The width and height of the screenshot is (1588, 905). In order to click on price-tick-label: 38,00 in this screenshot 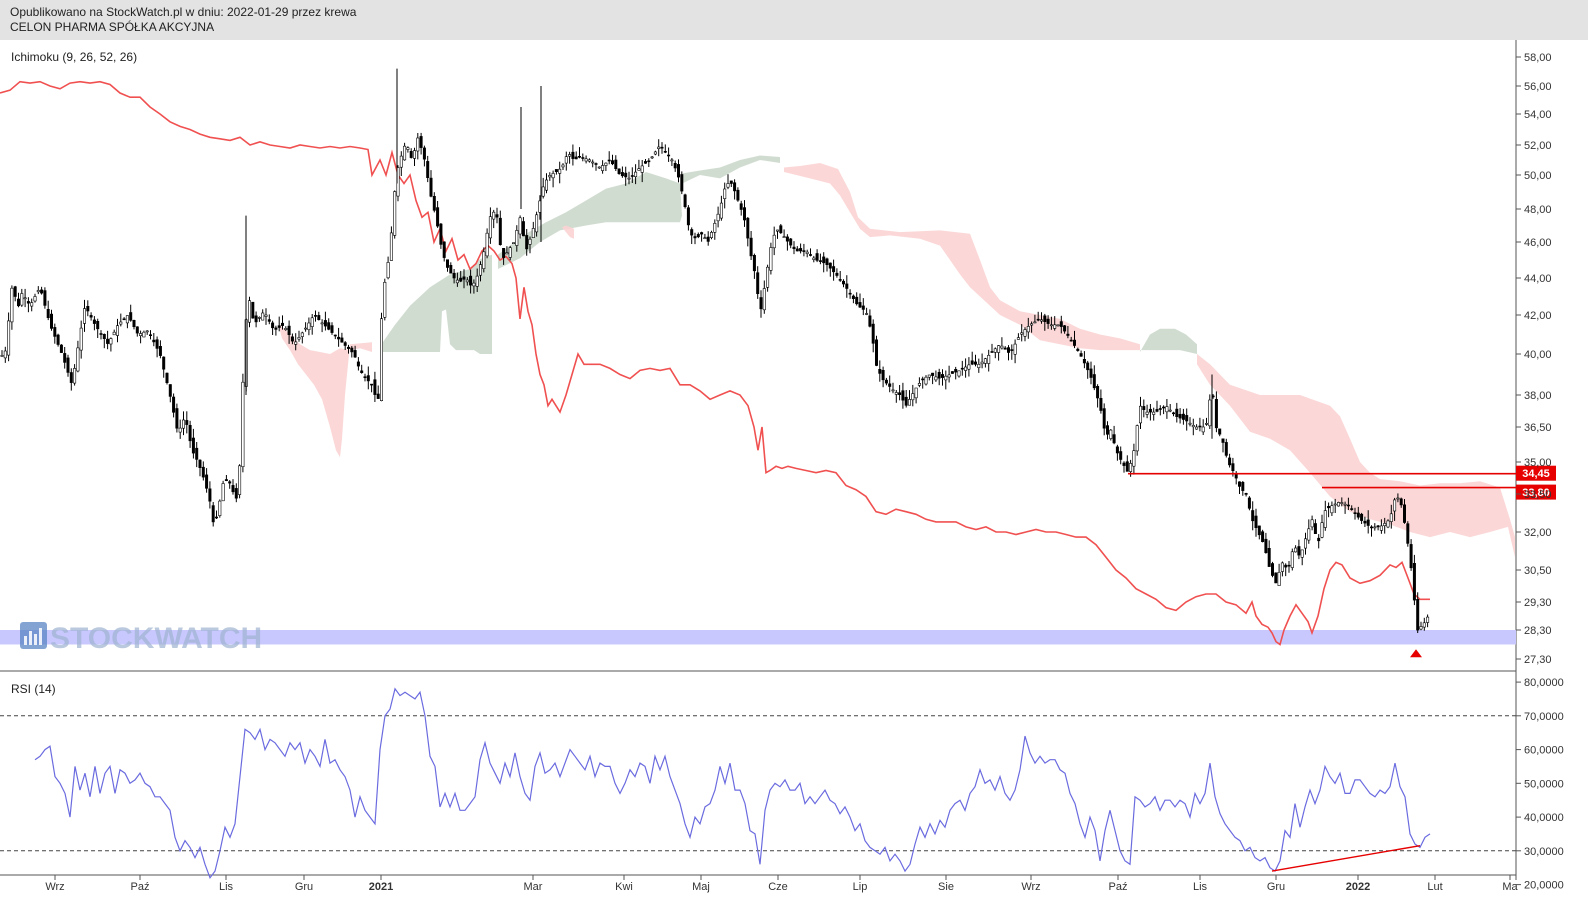, I will do `click(1538, 396)`.